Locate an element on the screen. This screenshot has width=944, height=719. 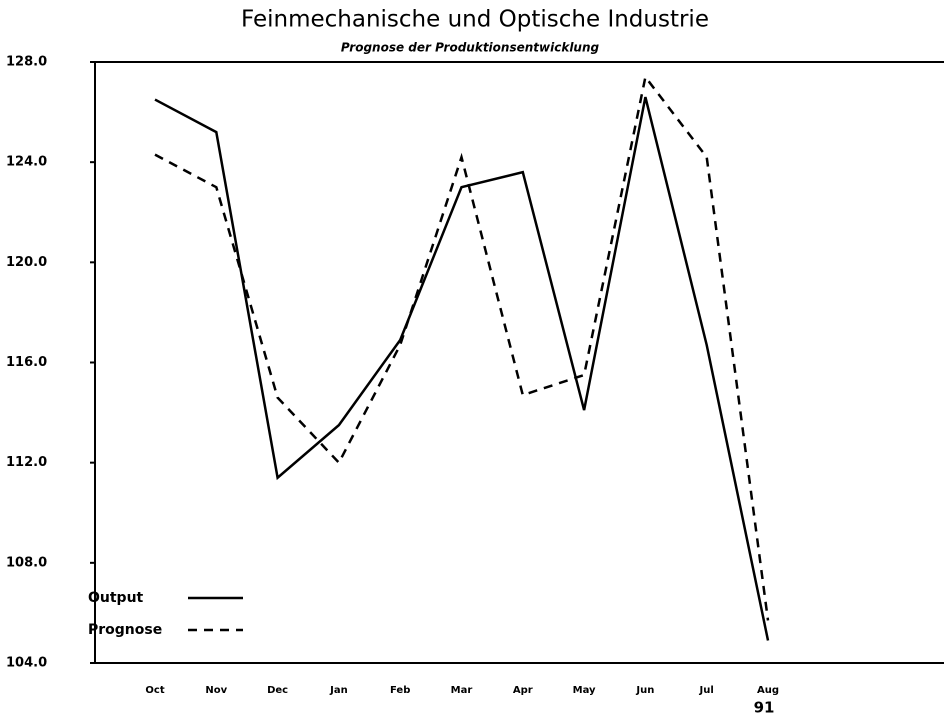
chart-title: Feinmechanische und Optische Industrie is located at coordinates (475, 20).